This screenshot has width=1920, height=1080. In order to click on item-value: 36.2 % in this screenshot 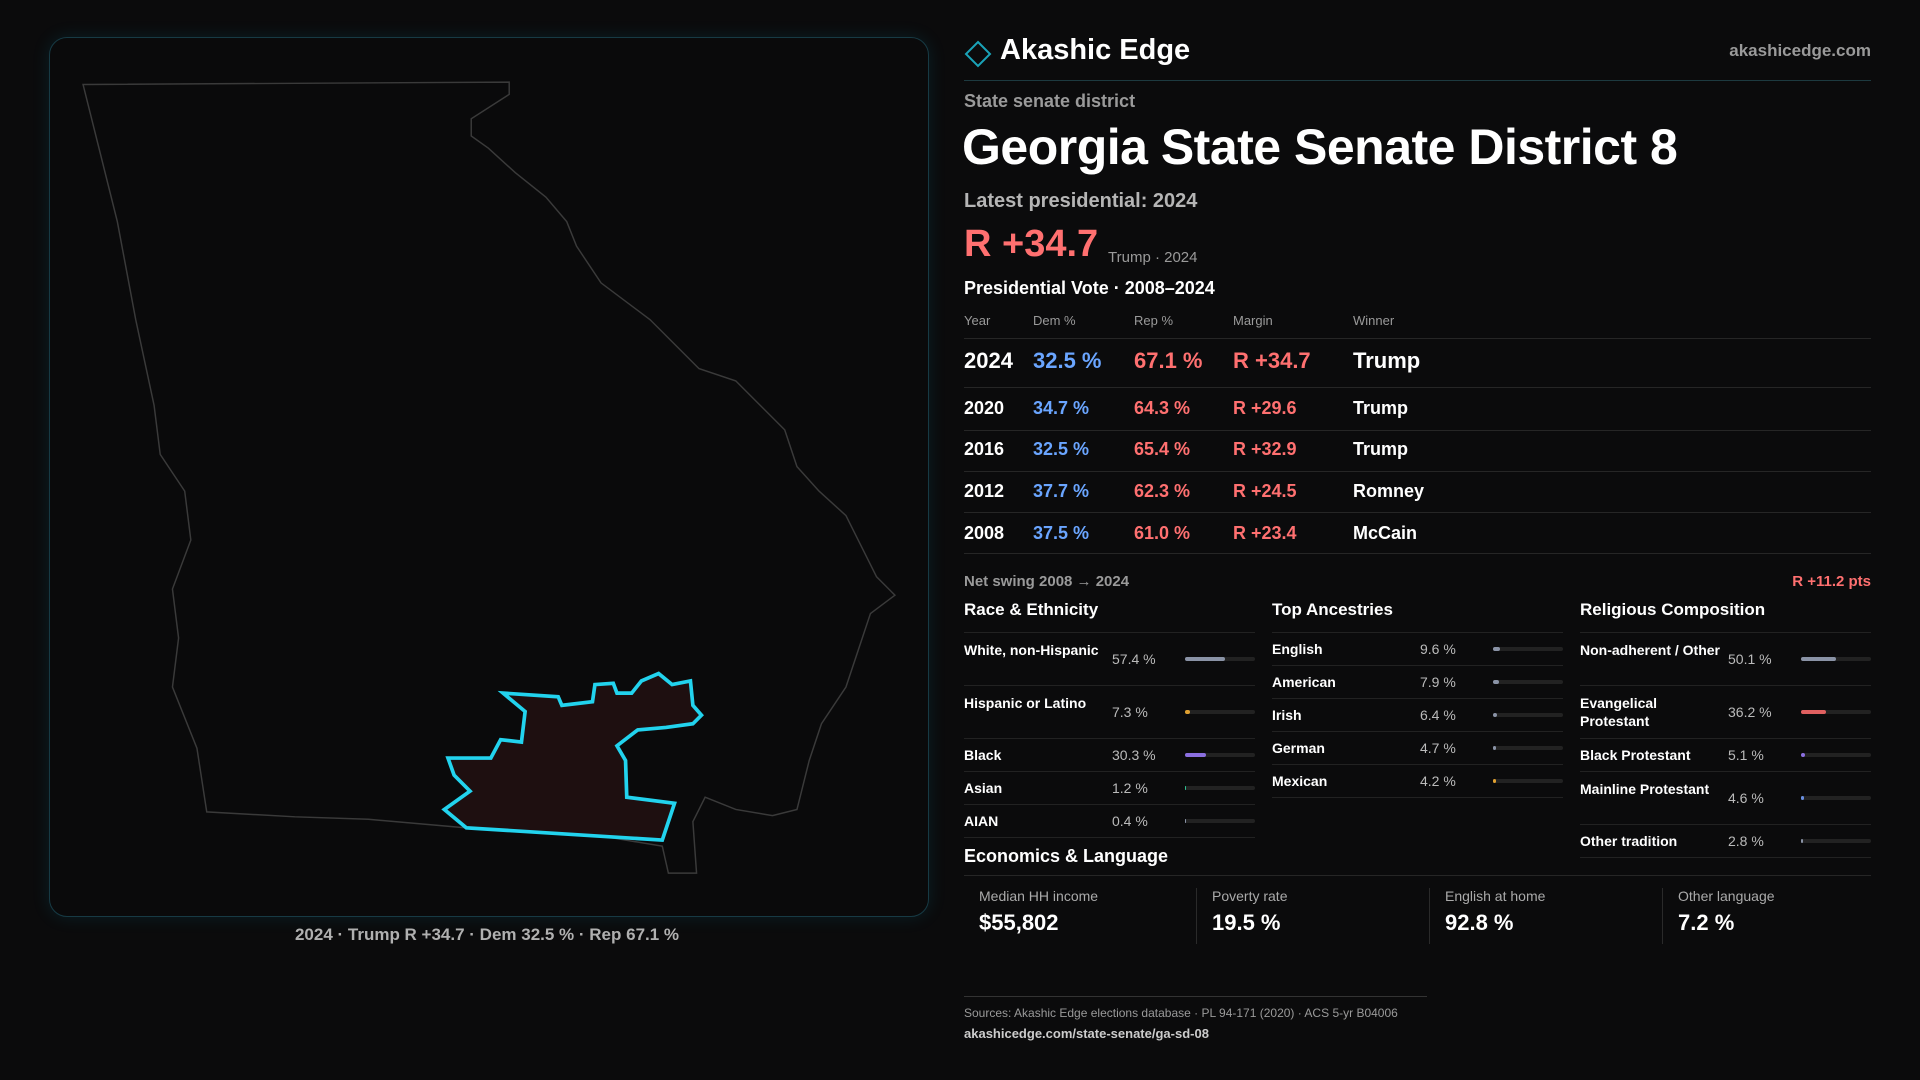, I will do `click(1750, 712)`.